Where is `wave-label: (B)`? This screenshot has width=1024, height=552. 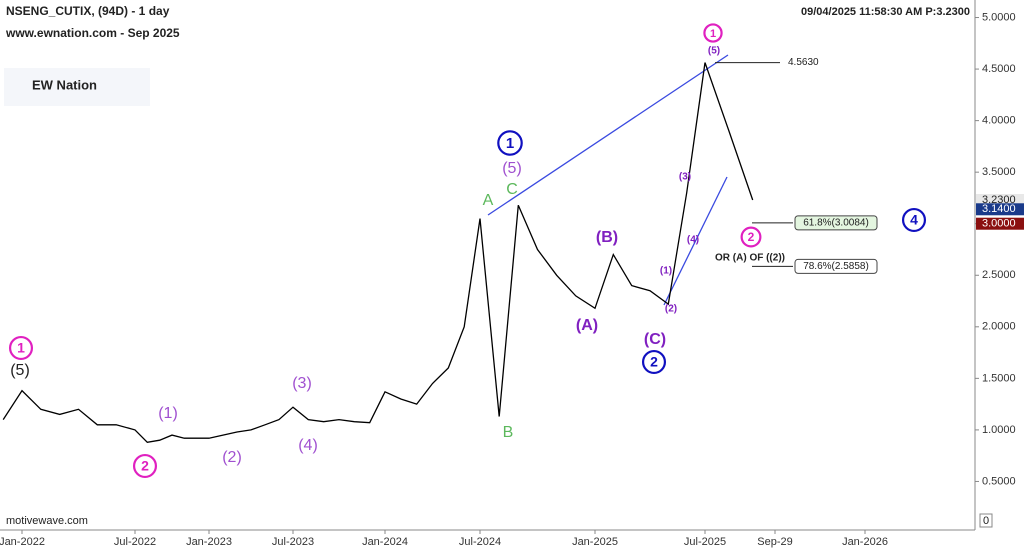
wave-label: (B) is located at coordinates (607, 237).